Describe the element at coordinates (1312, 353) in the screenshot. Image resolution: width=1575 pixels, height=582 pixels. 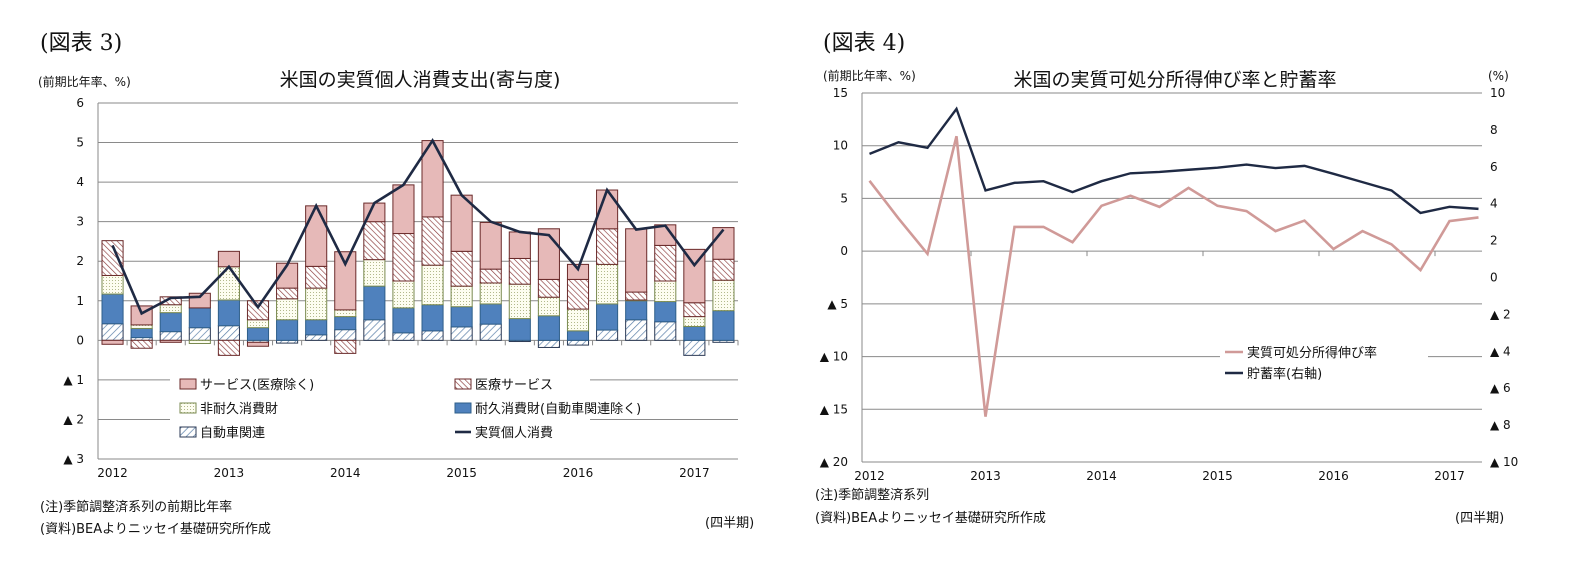
I see `legend-label: 実質可処分所得伸び率` at that location.